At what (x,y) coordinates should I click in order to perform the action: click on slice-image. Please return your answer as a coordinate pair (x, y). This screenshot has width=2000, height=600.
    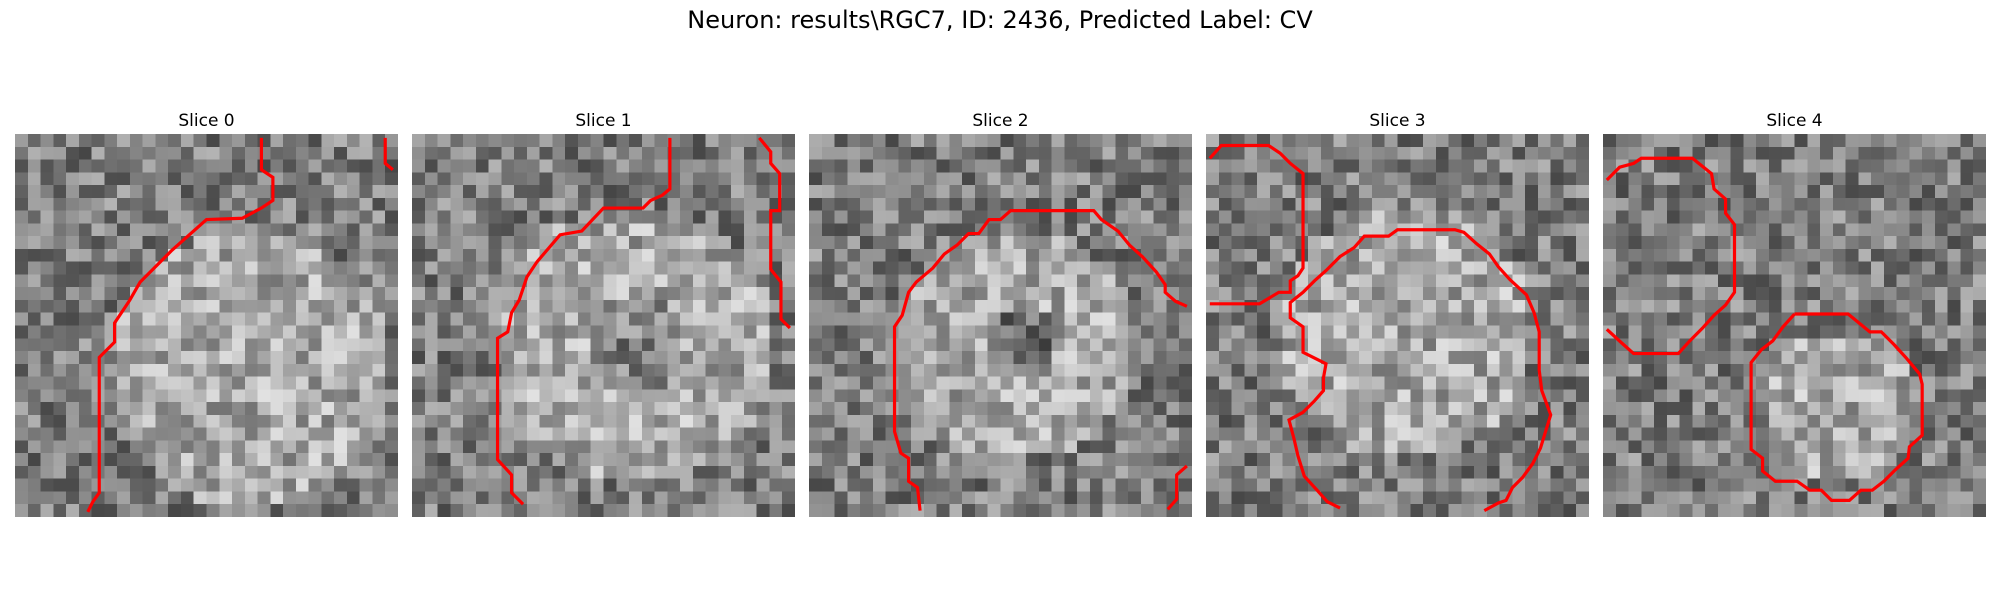
    Looking at the image, I should click on (206, 325).